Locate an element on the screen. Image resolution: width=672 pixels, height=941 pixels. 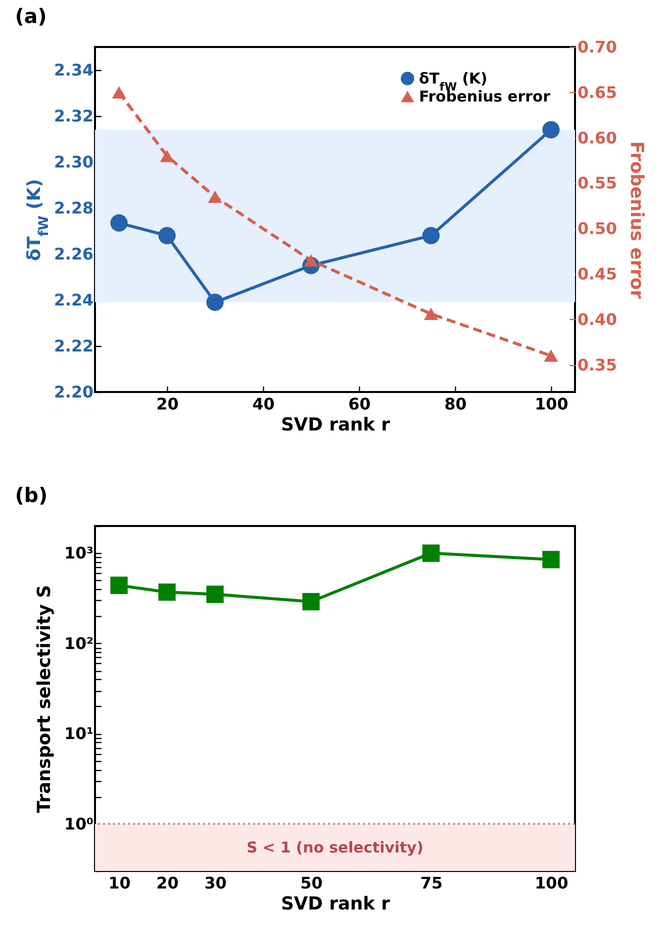
y-tick-label: 10¹ is located at coordinates (79, 734).